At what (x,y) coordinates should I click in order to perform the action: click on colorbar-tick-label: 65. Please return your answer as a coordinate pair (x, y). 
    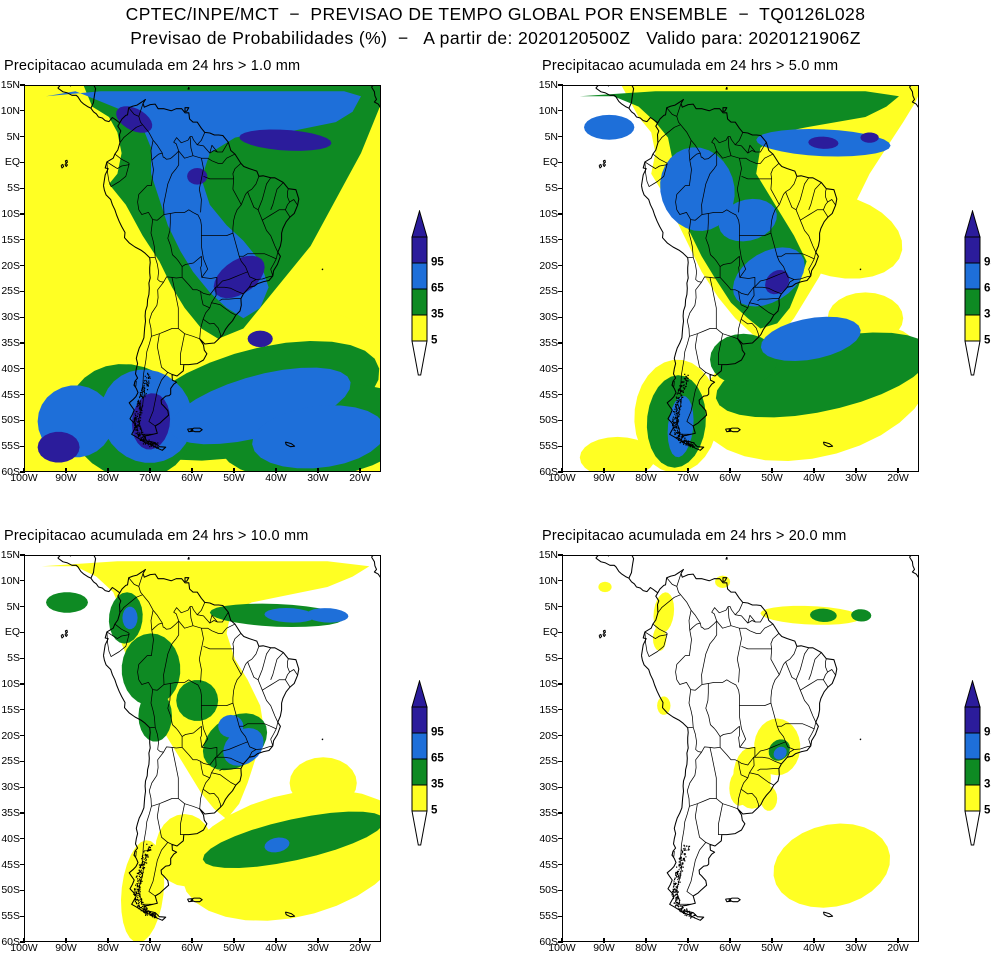
    Looking at the image, I should click on (437, 758).